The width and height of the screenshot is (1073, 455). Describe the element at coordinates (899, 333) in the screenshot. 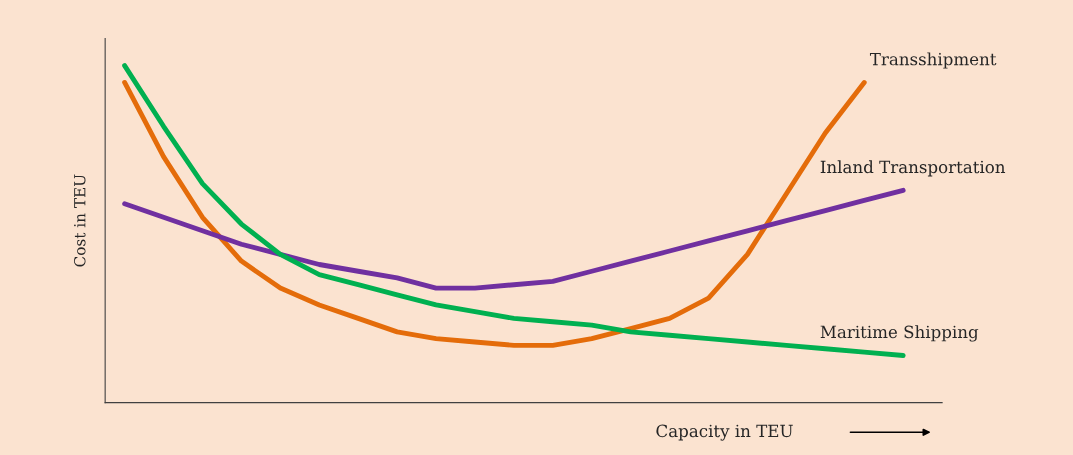

I see `series-label: Maritime Shipping` at that location.